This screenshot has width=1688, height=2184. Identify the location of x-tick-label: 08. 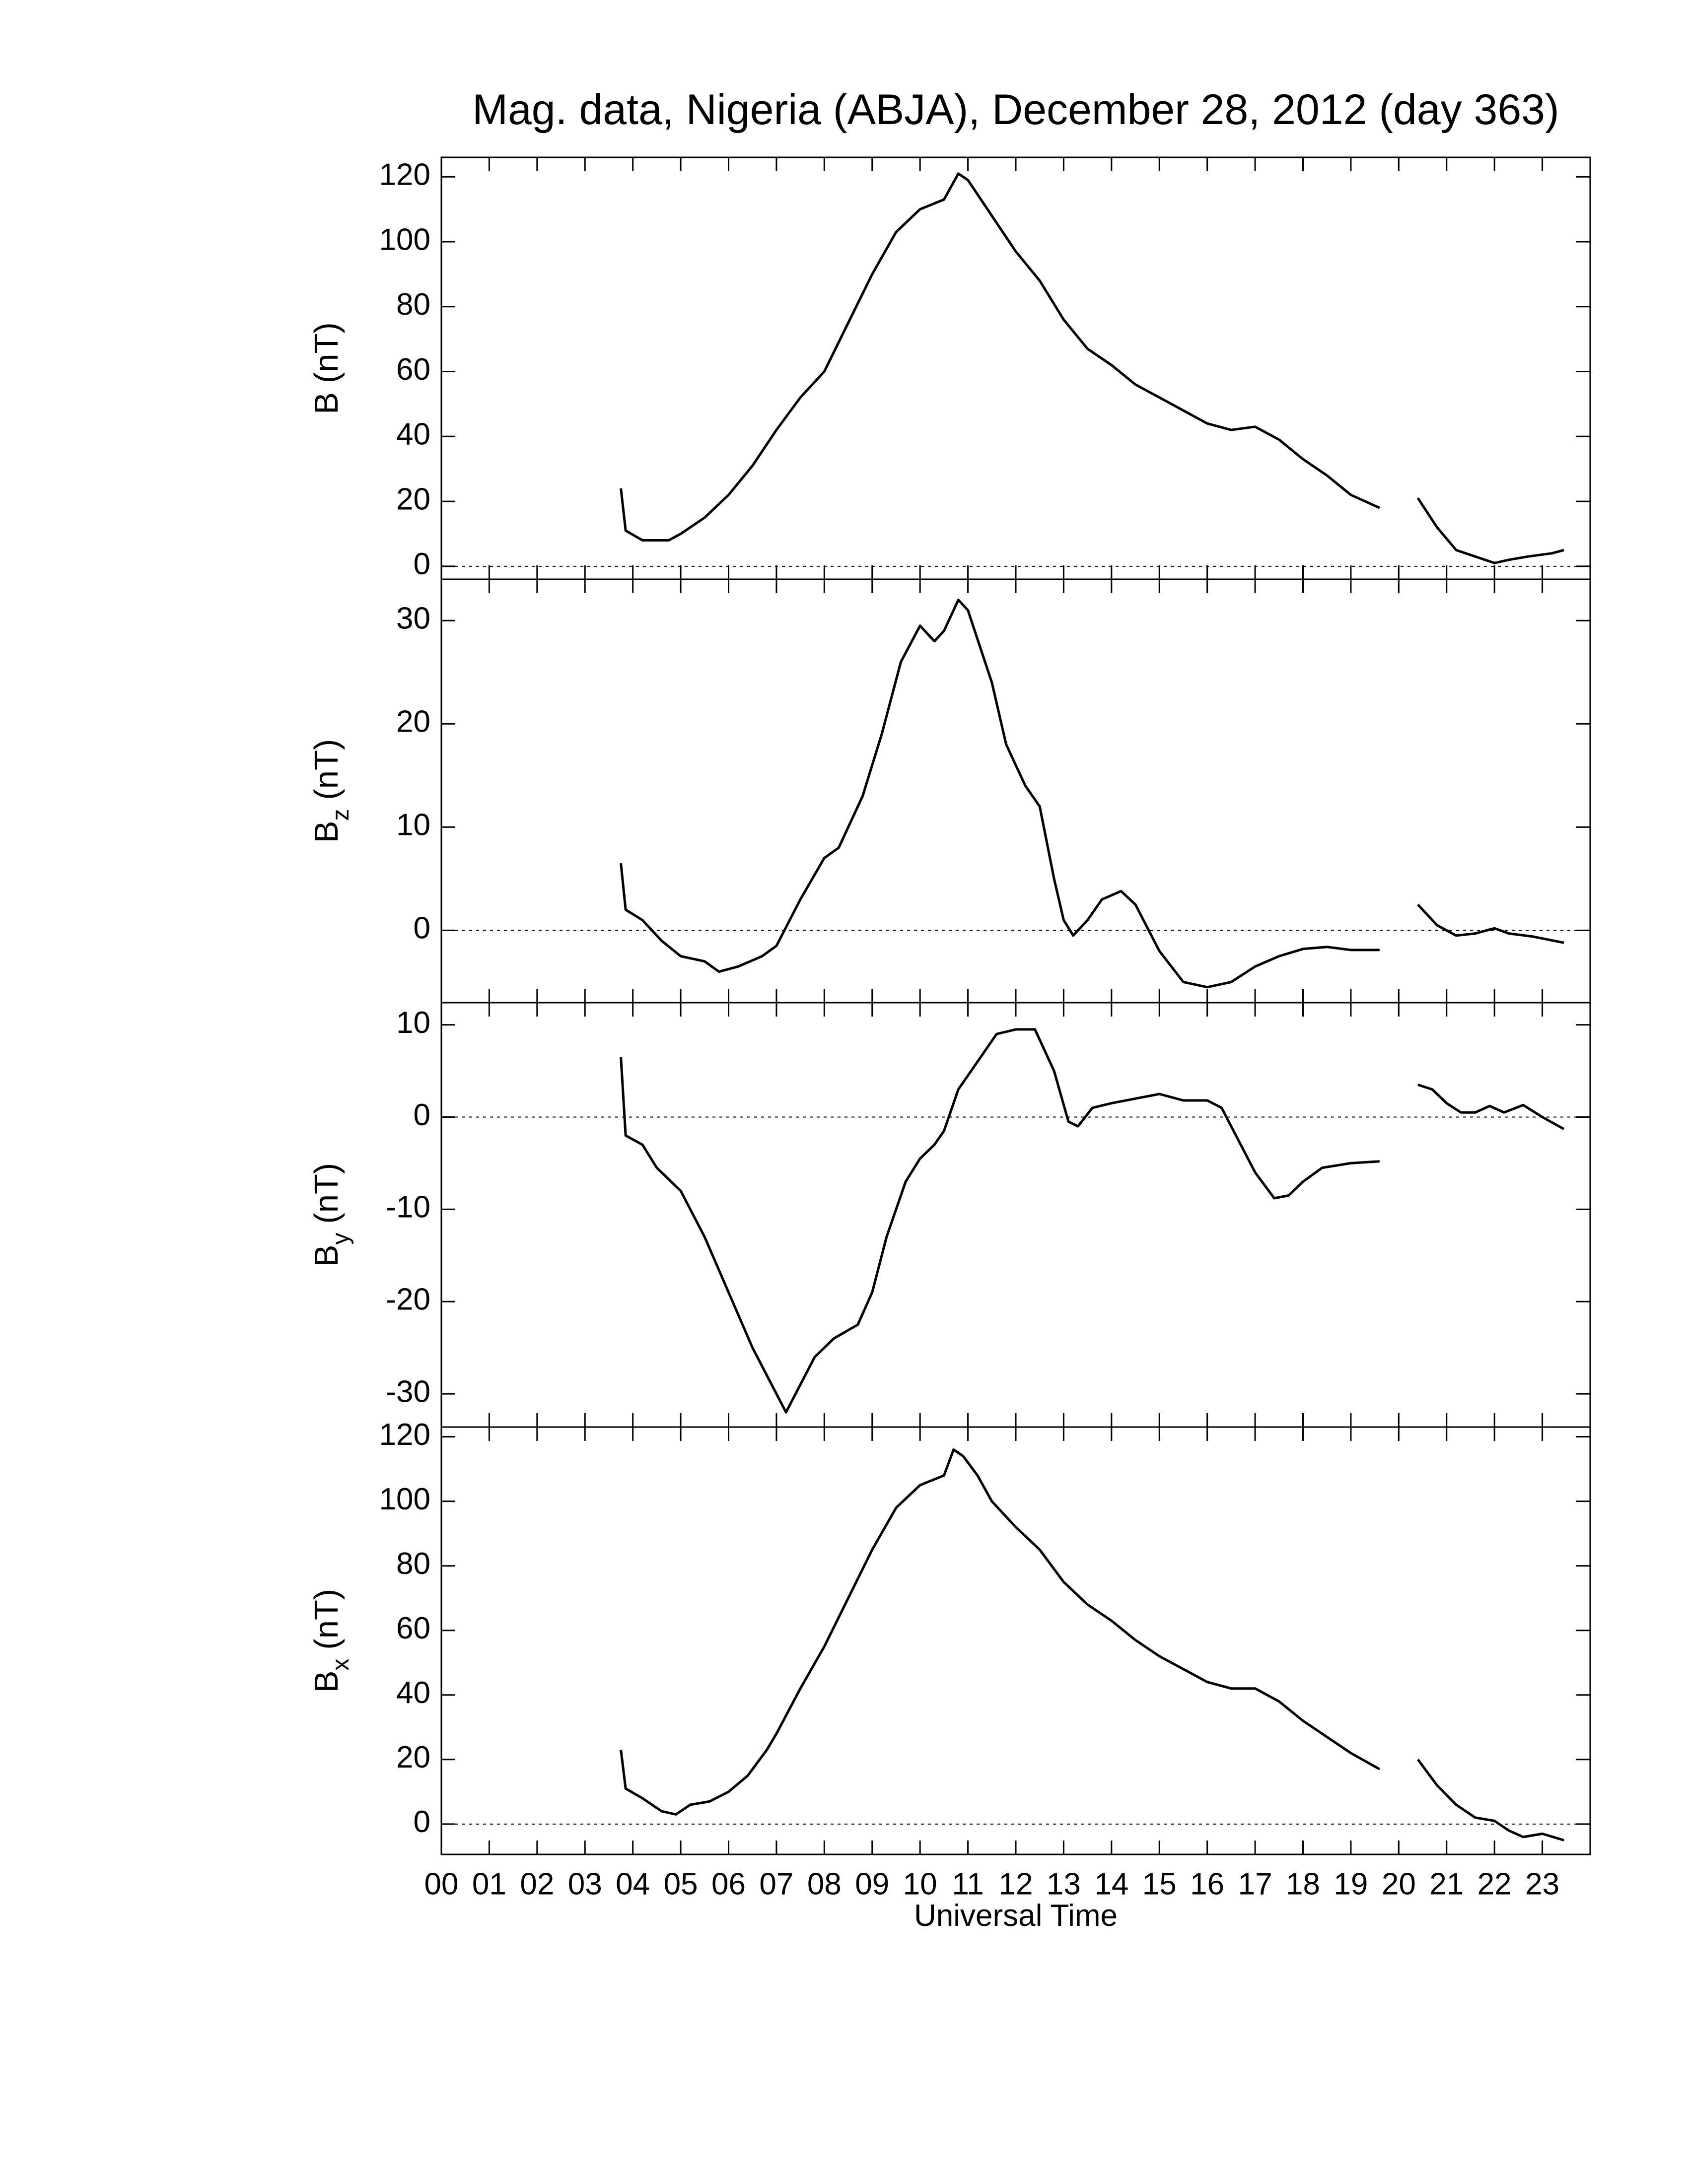
(824, 1884).